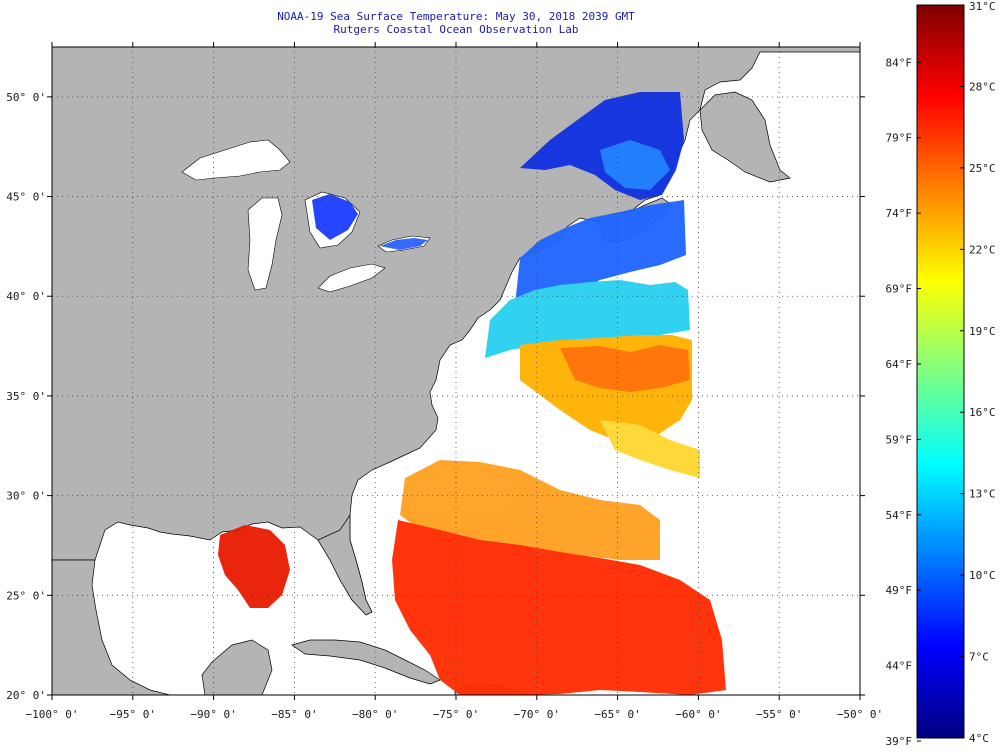  What do you see at coordinates (899, 439) in the screenshot?
I see `fahrenheit-label: 59°F` at bounding box center [899, 439].